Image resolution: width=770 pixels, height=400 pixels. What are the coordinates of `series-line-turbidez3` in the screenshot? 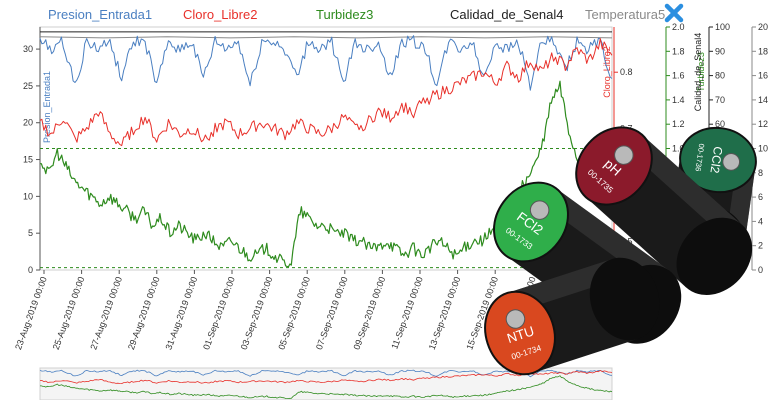 It's located at (326, 387).